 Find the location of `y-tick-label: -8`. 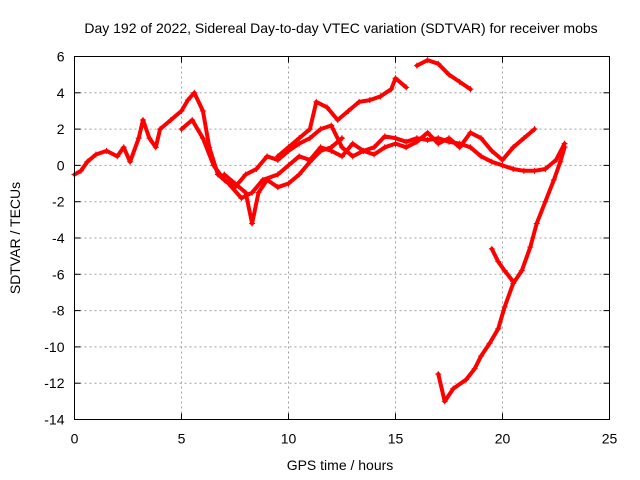

y-tick-label: -8 is located at coordinates (58, 311).